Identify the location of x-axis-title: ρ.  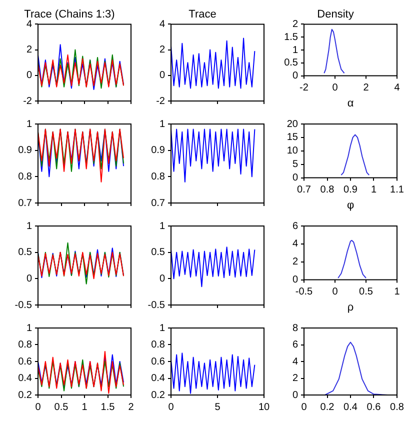
(350, 307).